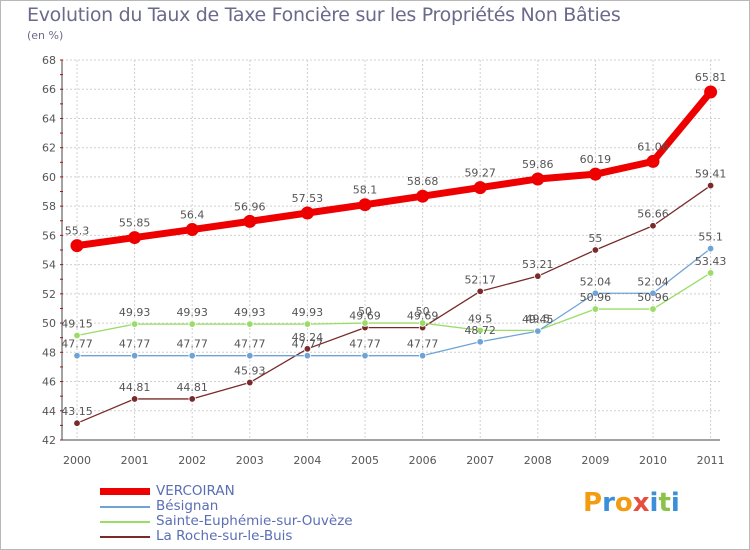  I want to click on data-label: 52.17, so click(480, 279).